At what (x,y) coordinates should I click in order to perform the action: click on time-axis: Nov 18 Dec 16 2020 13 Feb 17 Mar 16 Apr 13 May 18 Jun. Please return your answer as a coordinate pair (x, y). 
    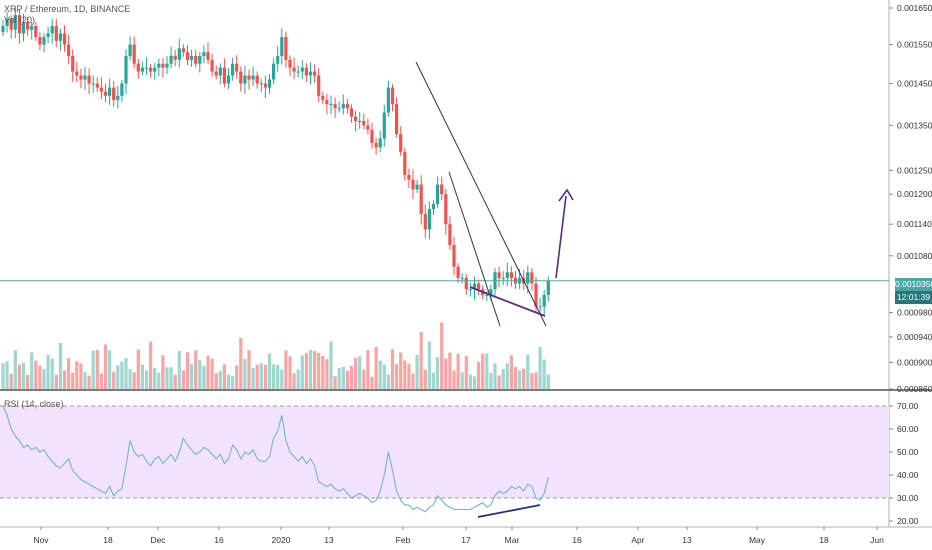
    Looking at the image, I should click on (458, 536).